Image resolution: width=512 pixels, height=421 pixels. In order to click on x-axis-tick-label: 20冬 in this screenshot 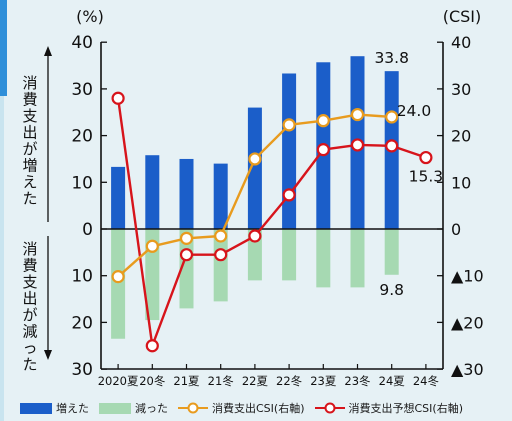, I will do `click(152, 381)`.